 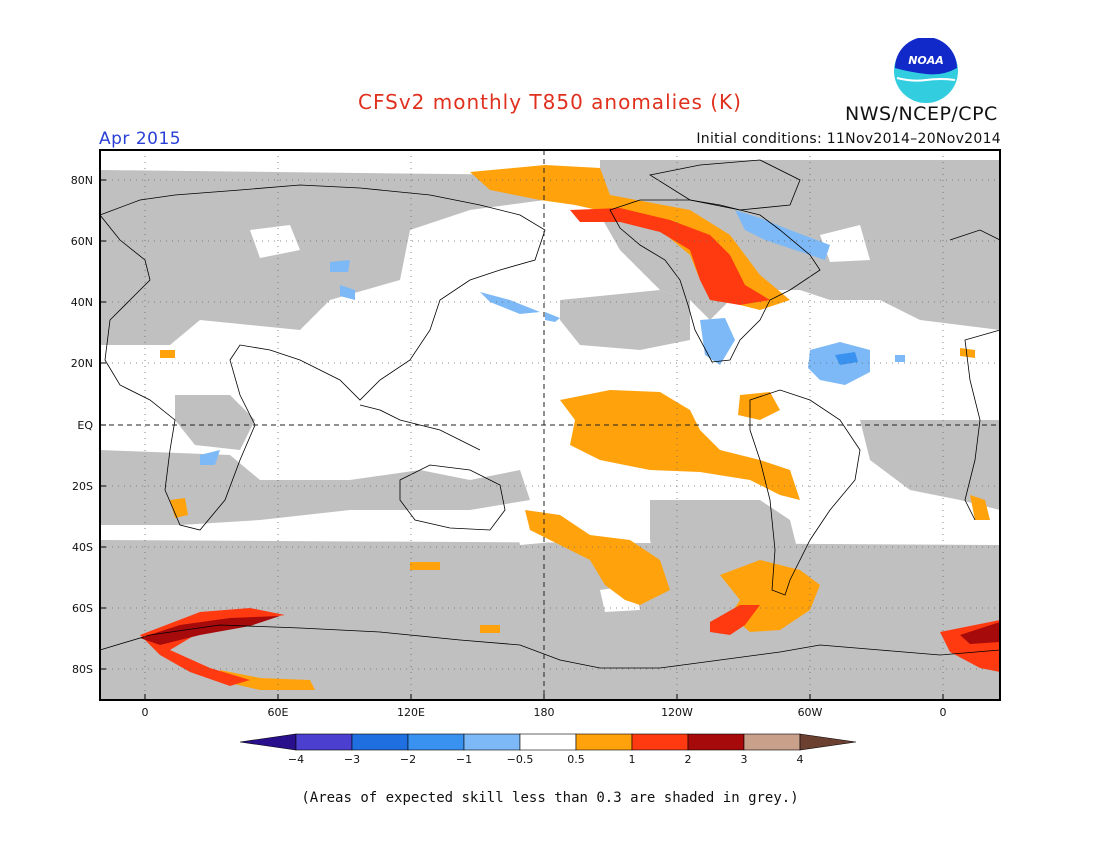 I want to click on initial-conditions: Initial conditions: 11Nov2014–20Nov2014, so click(x=848, y=139).